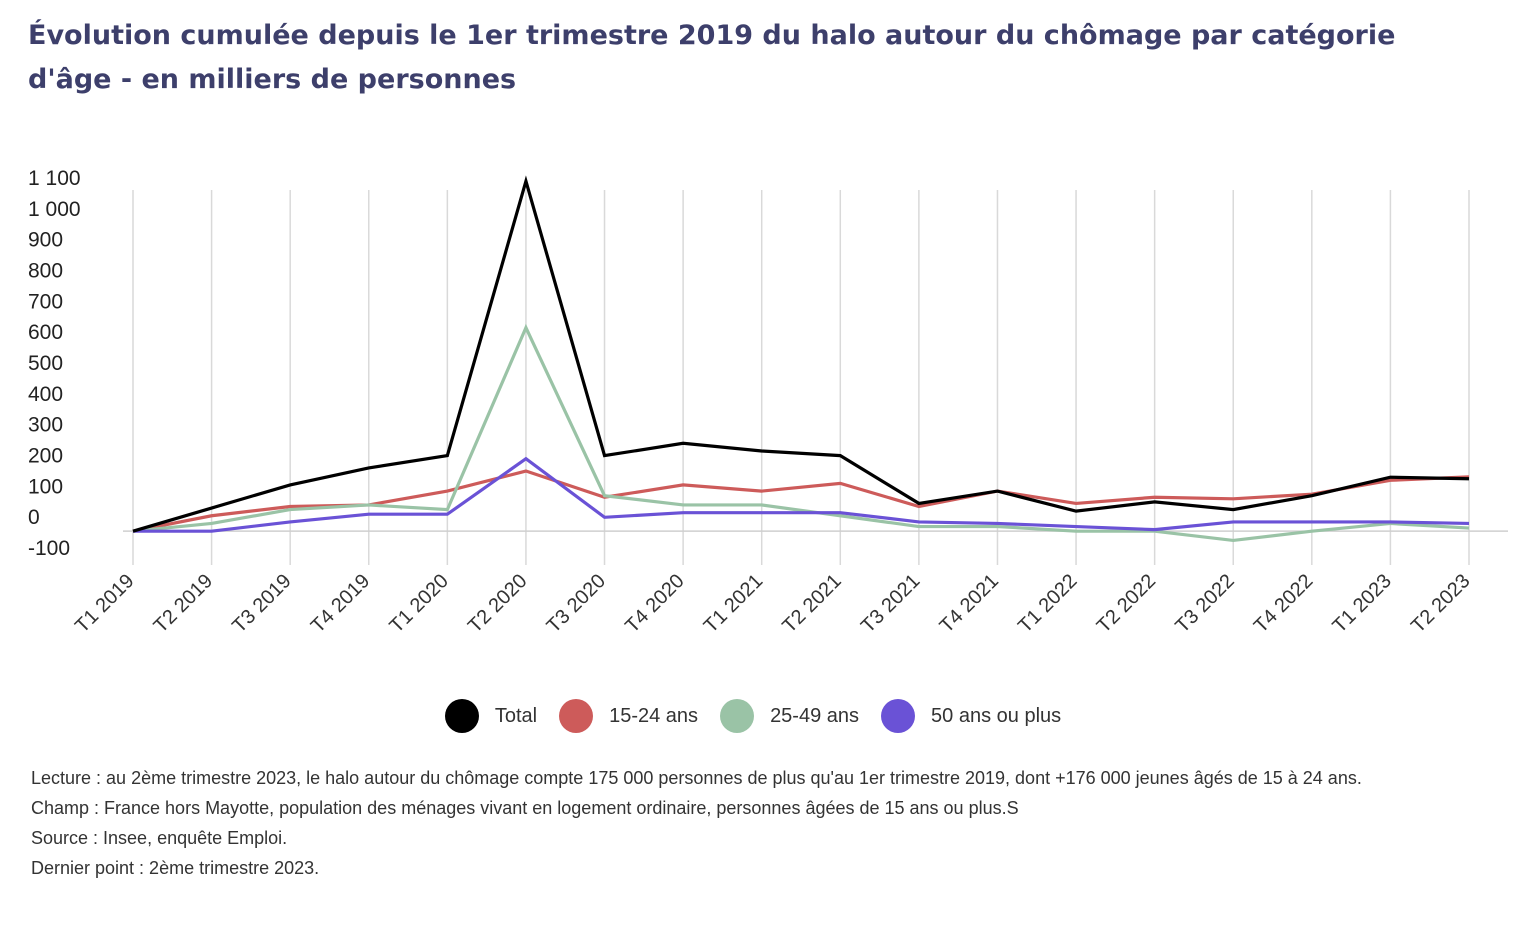  Describe the element at coordinates (159, 838) in the screenshot. I see `note-source: Source : Insee, enquête Emploi.` at that location.